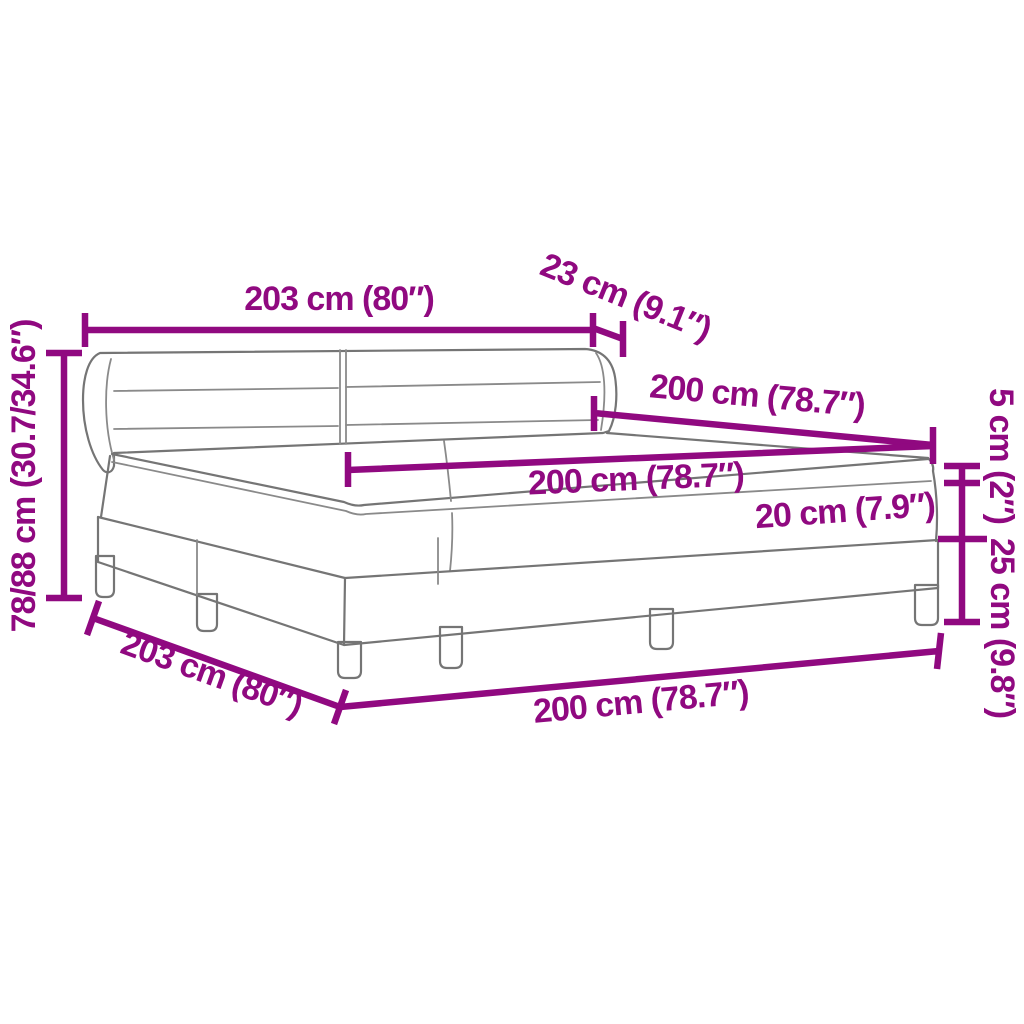  I want to click on dimension-total-height: 78/88 cm (30.7/34.6″), so click(43, 476).